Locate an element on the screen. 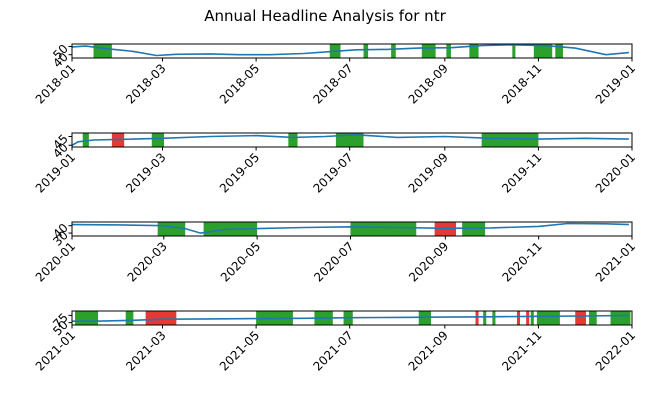 This screenshot has height=400, width=650. x-tick-label-2021-4: 2021-09 is located at coordinates (428, 350).